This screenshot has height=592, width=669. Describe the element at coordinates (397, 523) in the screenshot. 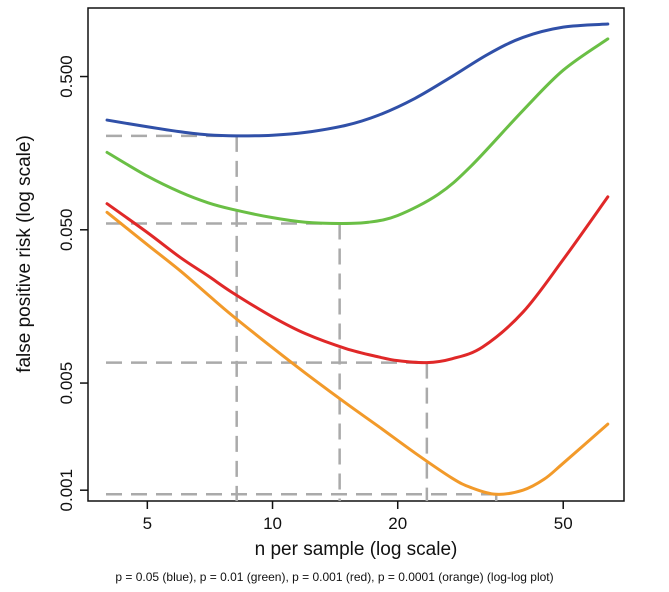

I see `x-tick-label: 20` at that location.